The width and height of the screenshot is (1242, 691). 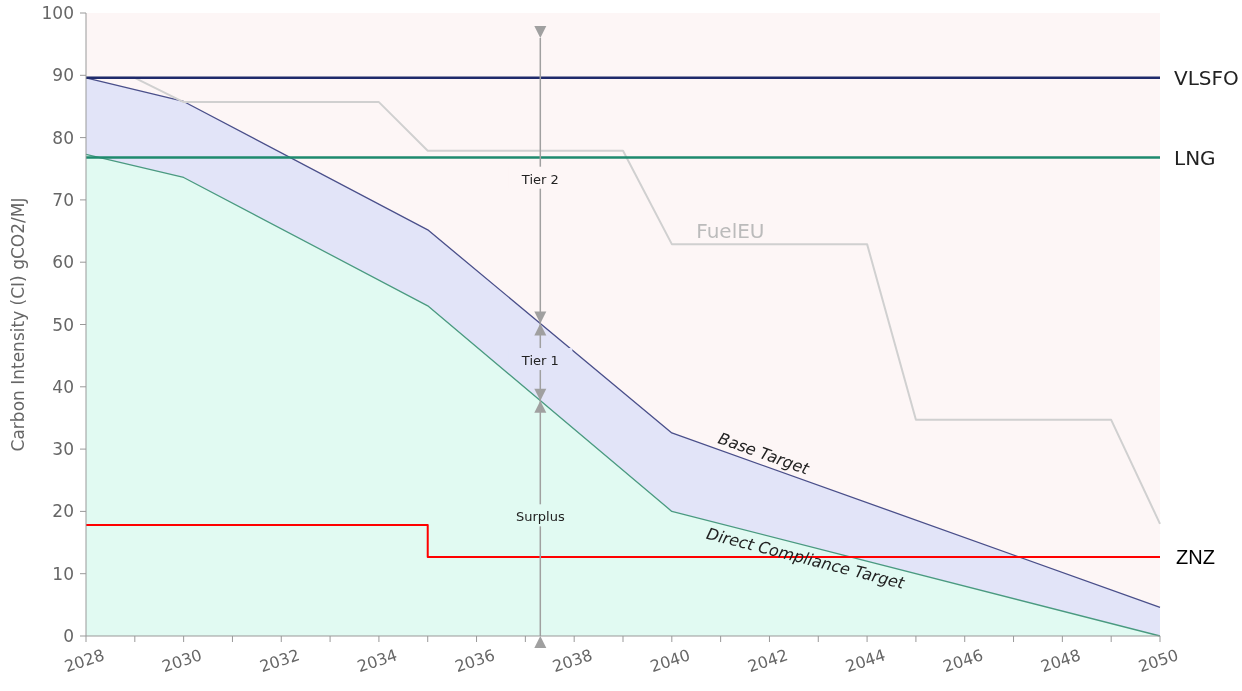 I want to click on y-axis-title: Carbon Intensity (CI) gCO2/MJ, so click(x=18, y=324).